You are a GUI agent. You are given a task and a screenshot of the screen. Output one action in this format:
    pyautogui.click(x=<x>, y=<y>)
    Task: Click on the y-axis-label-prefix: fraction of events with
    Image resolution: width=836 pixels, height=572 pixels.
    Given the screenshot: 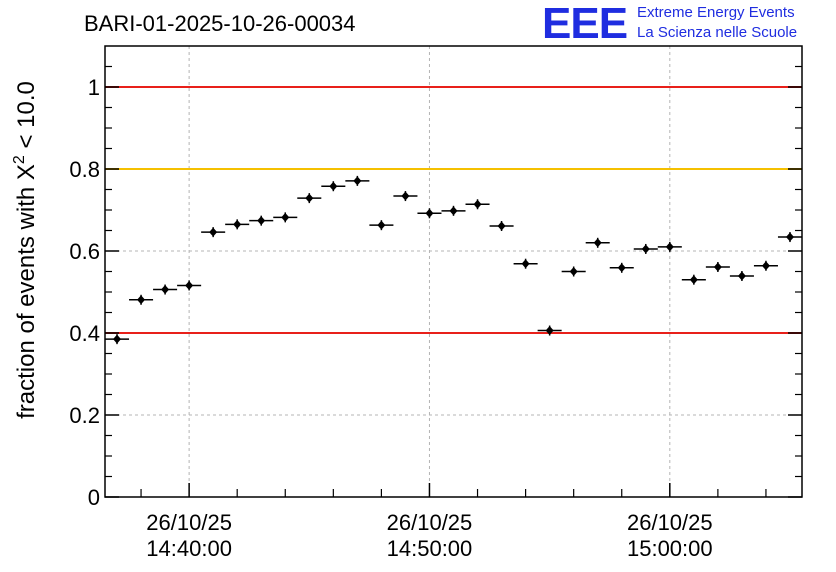 What is the action you would take?
    pyautogui.click(x=26, y=299)
    